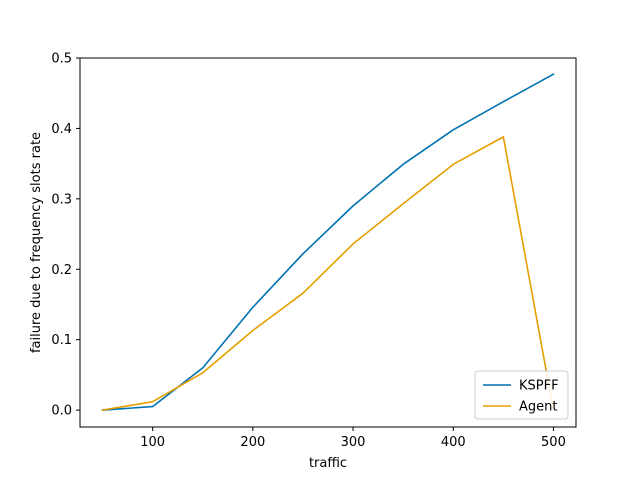 This screenshot has height=480, width=640. What do you see at coordinates (61, 129) in the screenshot?
I see `y-tick-label: 0.4` at bounding box center [61, 129].